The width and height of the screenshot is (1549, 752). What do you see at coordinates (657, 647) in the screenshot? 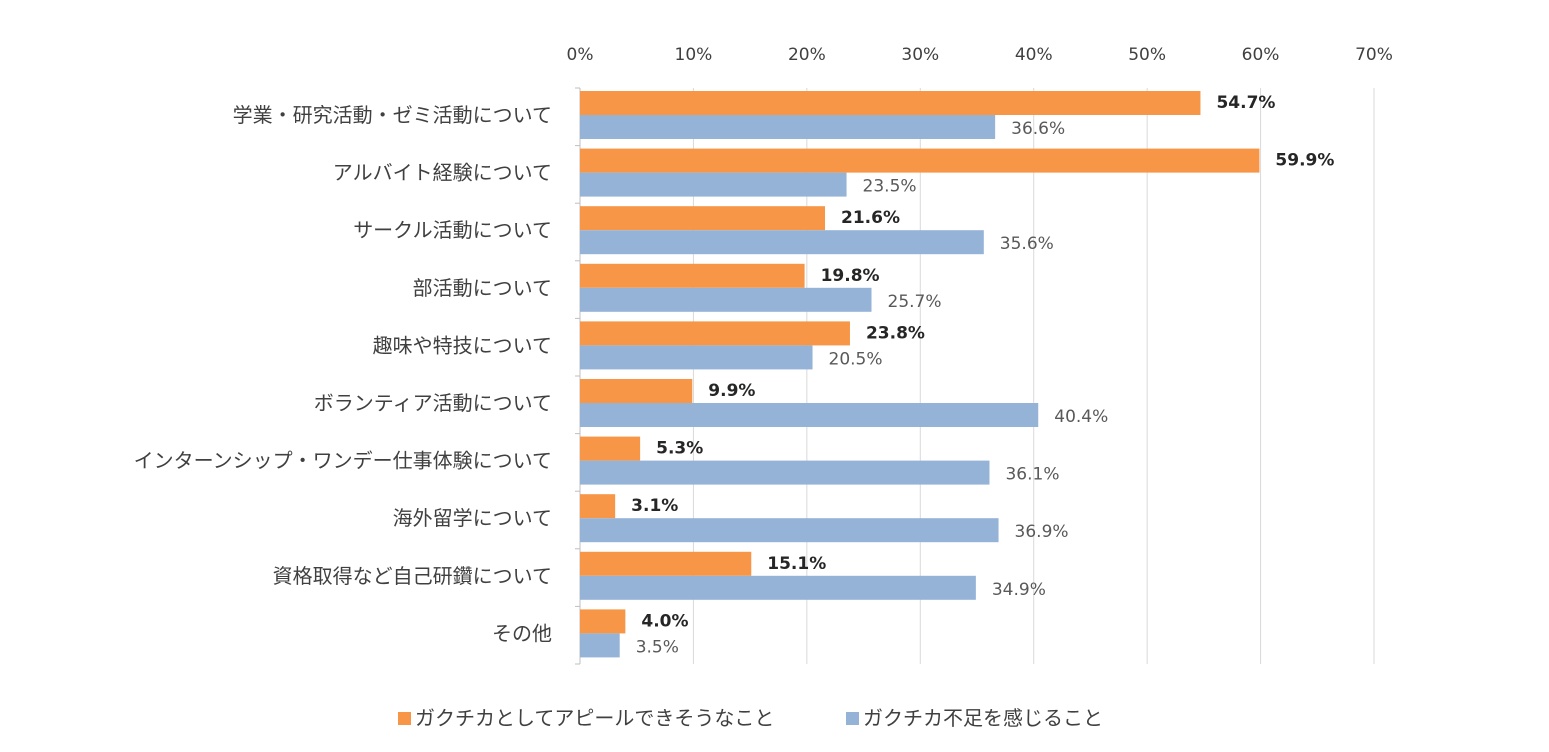
I see `data-label-shortage: 3.5%` at bounding box center [657, 647].